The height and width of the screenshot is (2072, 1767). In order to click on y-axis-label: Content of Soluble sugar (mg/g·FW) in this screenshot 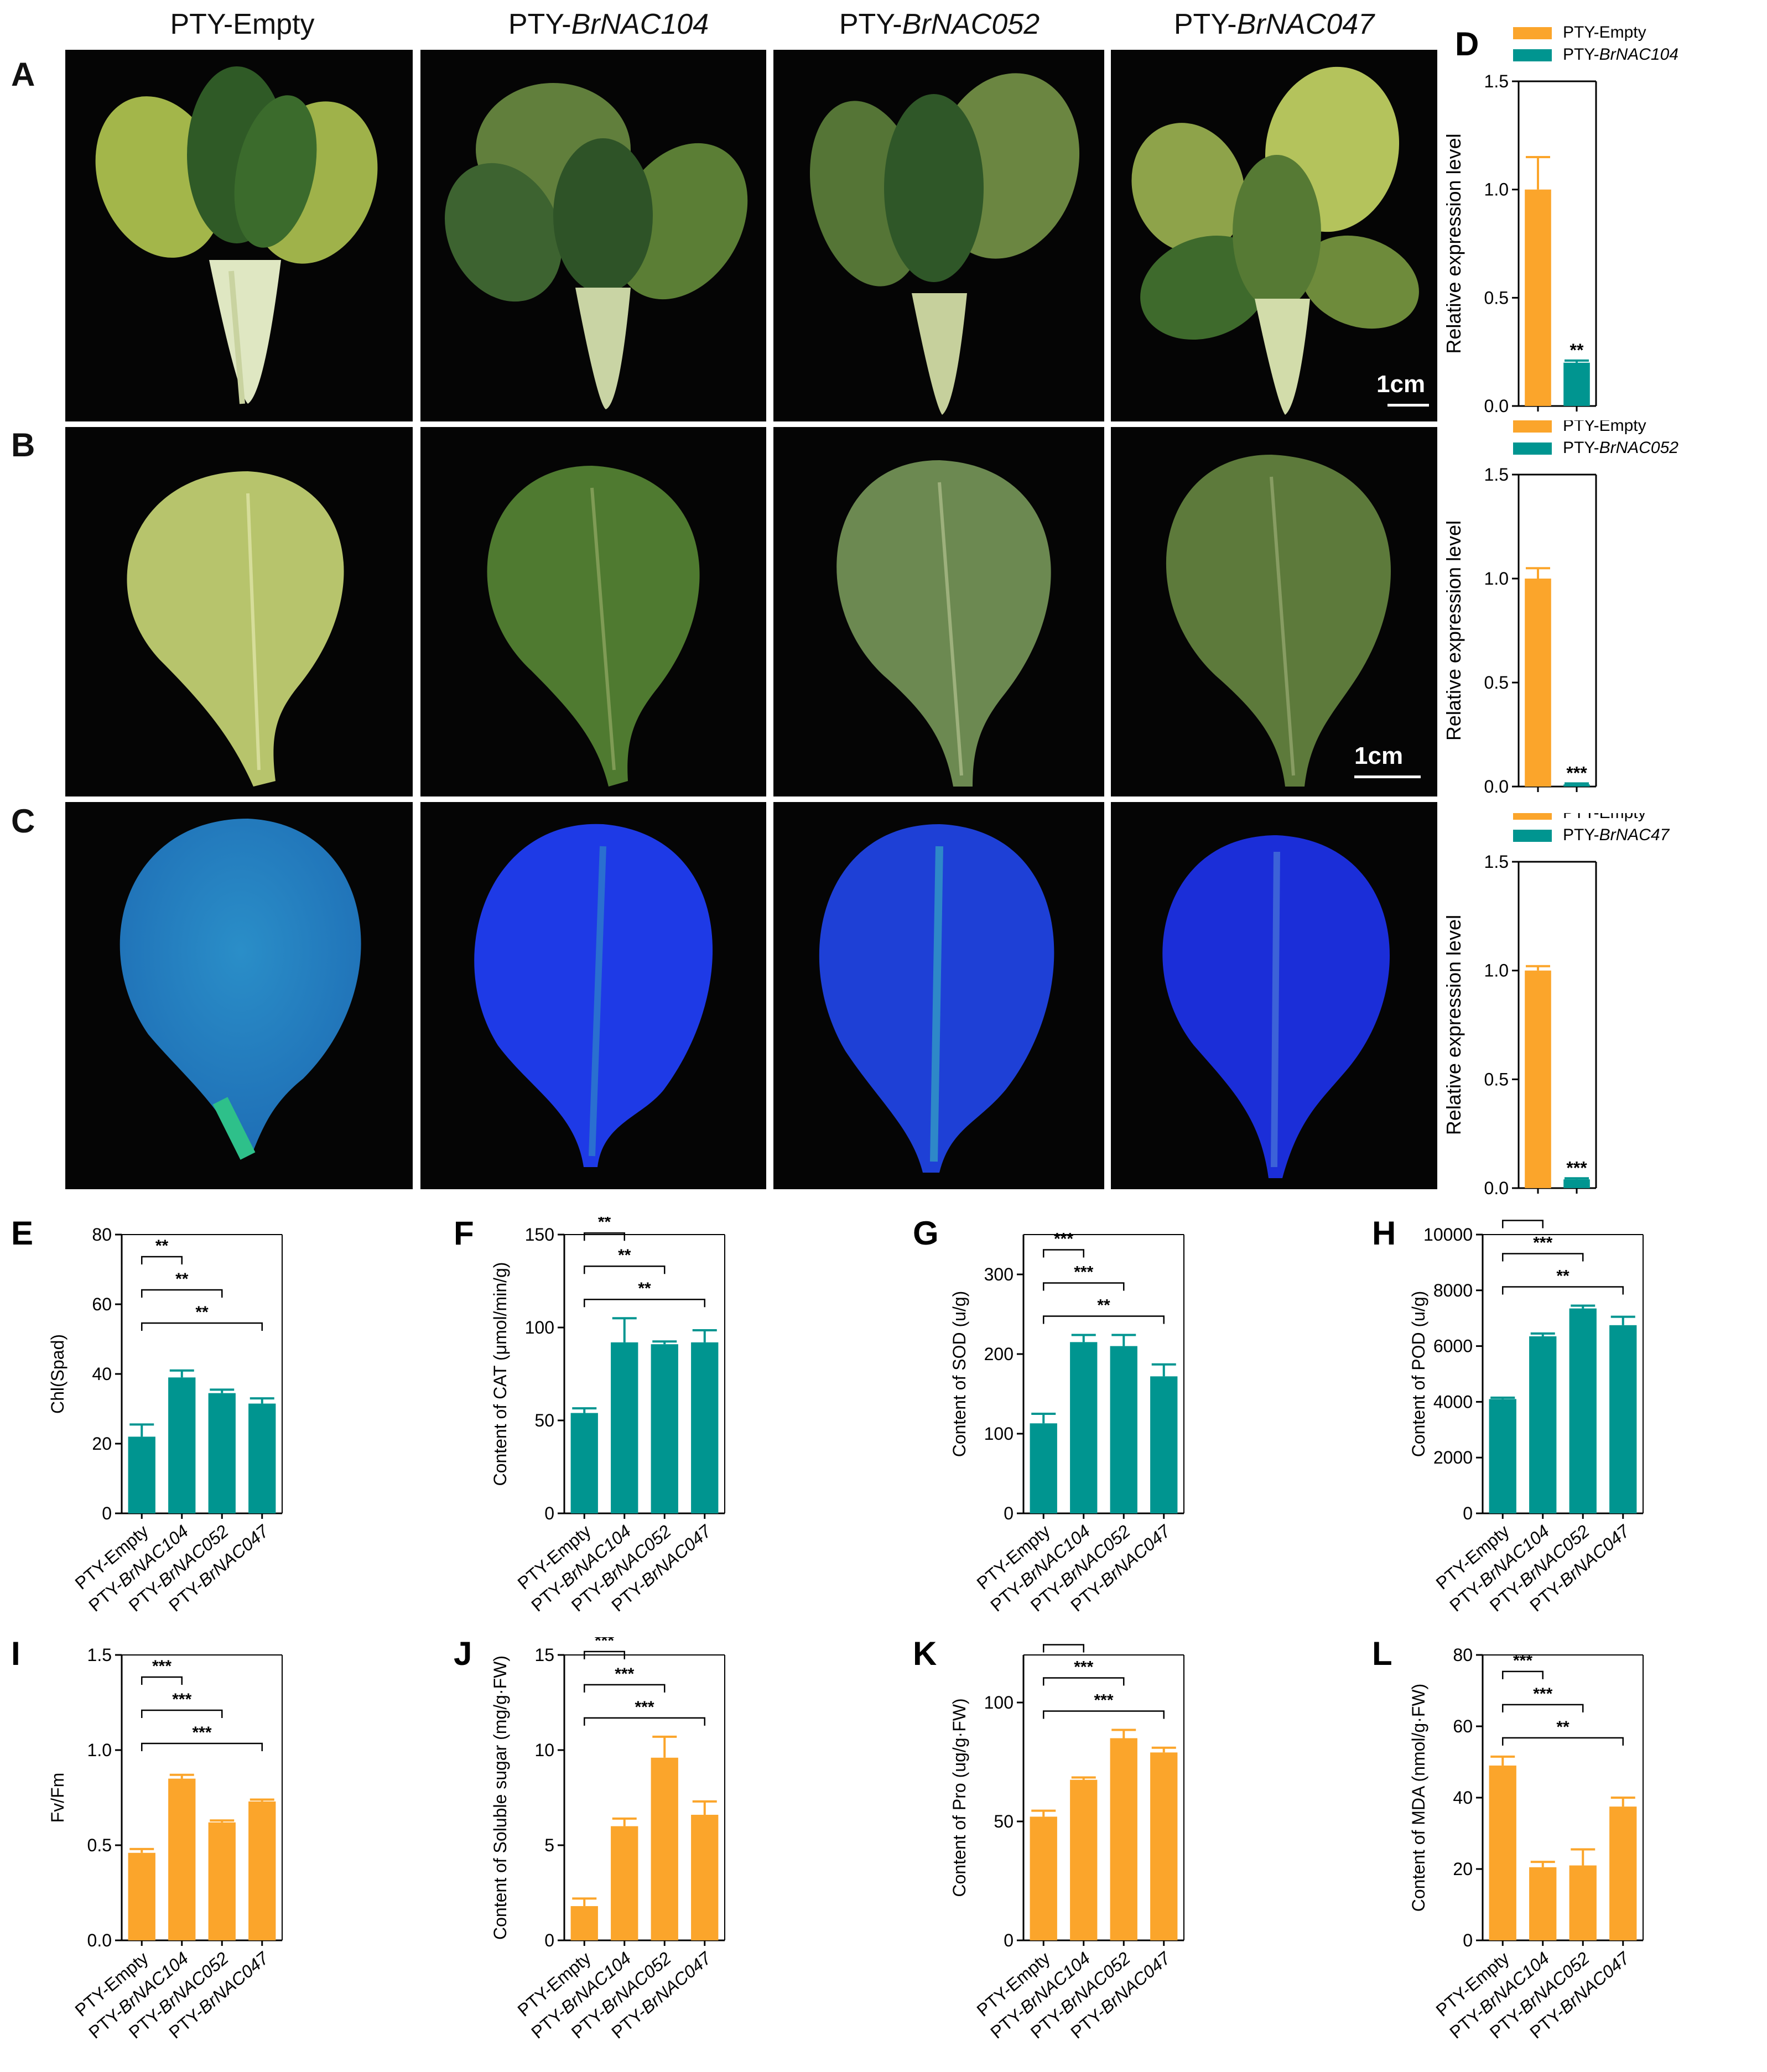, I will do `click(500, 1798)`.